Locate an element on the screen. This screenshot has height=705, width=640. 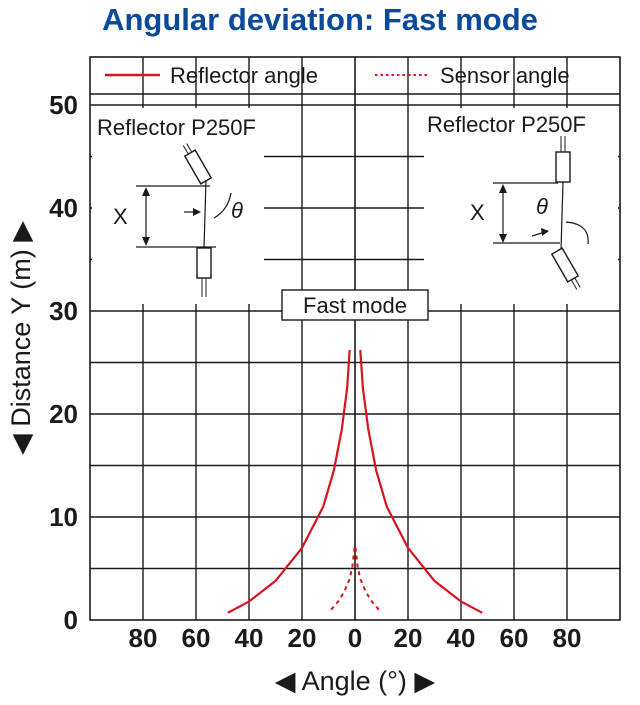
inset-right-dim-arrow-down is located at coordinates (503, 238).